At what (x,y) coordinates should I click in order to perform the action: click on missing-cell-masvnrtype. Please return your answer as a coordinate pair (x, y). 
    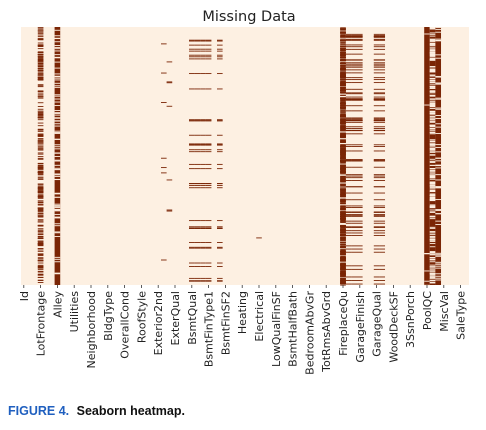
    Looking at the image, I should click on (164, 73).